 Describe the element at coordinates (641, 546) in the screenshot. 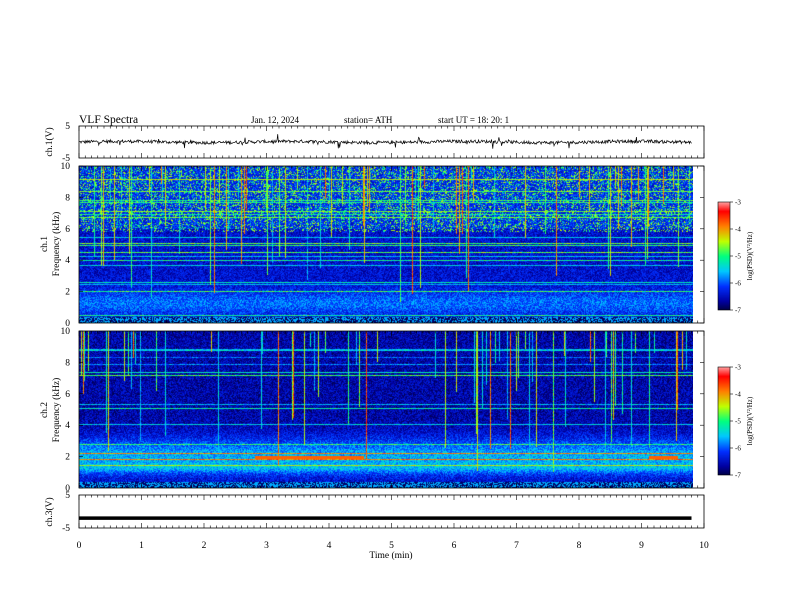

I see `x-tick-label: 9` at that location.